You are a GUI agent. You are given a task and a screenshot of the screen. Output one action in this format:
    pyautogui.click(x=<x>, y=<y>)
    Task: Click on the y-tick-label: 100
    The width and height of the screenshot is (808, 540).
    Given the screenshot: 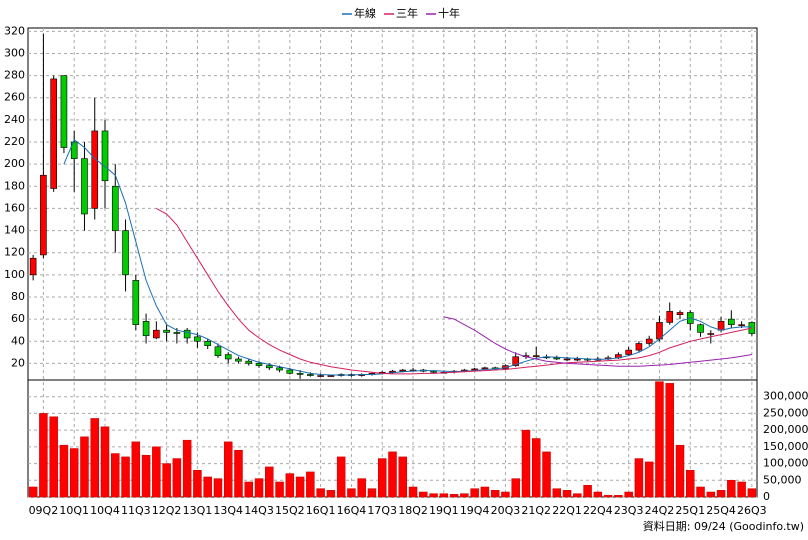 What is the action you would take?
    pyautogui.click(x=14, y=274)
    